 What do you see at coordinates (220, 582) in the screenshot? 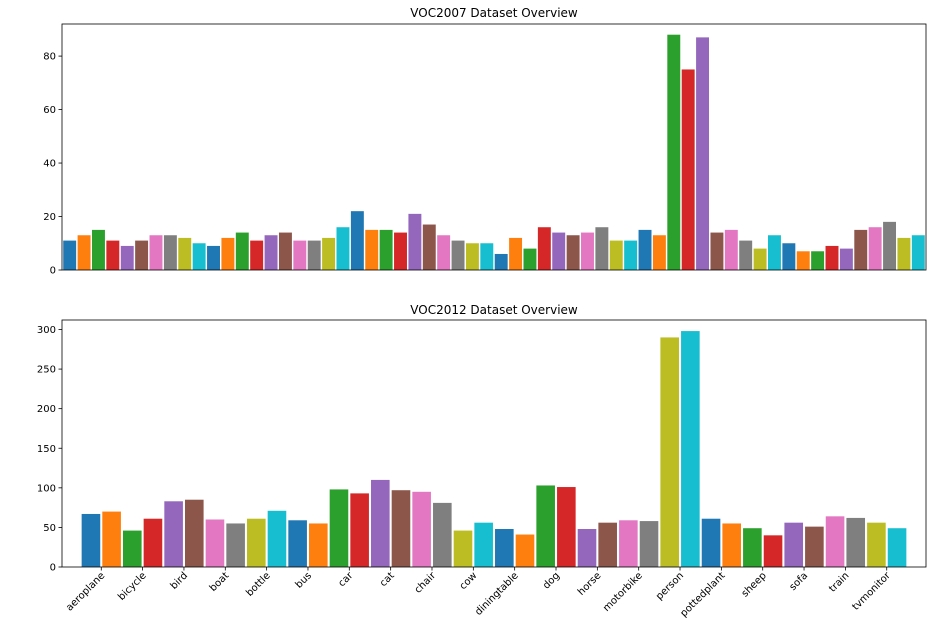
I see `x-tick-label: boat` at bounding box center [220, 582].